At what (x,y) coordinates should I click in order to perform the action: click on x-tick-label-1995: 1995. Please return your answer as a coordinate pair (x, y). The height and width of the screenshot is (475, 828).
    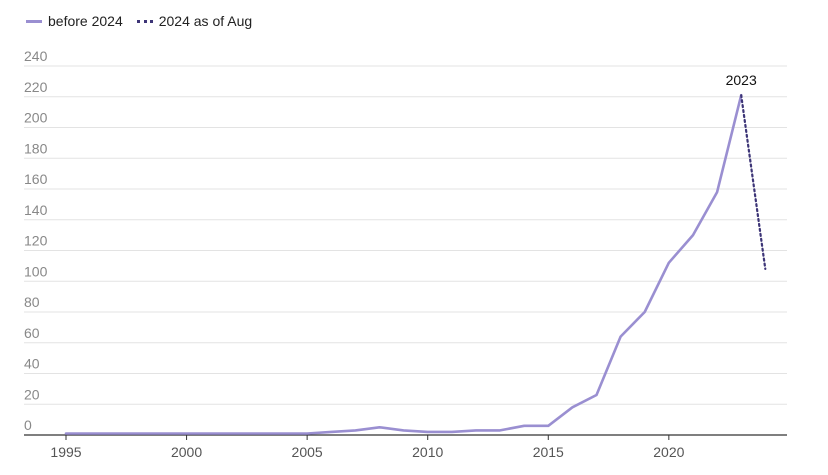
    Looking at the image, I should click on (65, 452).